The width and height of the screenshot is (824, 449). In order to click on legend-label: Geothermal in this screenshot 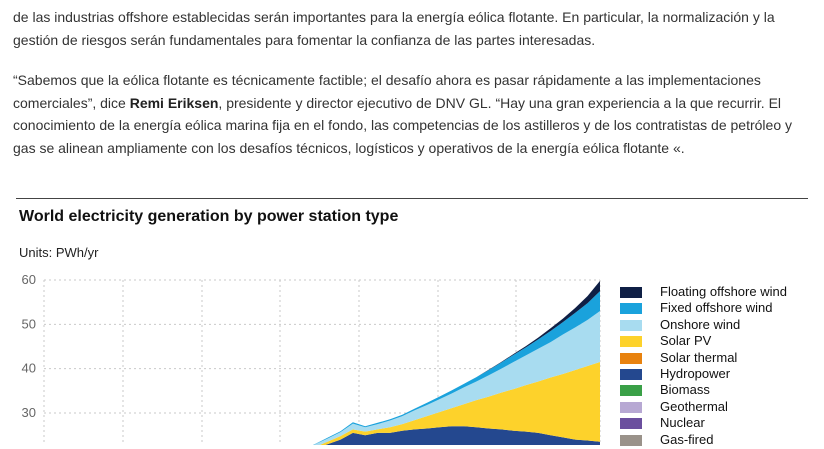, I will do `click(694, 406)`.